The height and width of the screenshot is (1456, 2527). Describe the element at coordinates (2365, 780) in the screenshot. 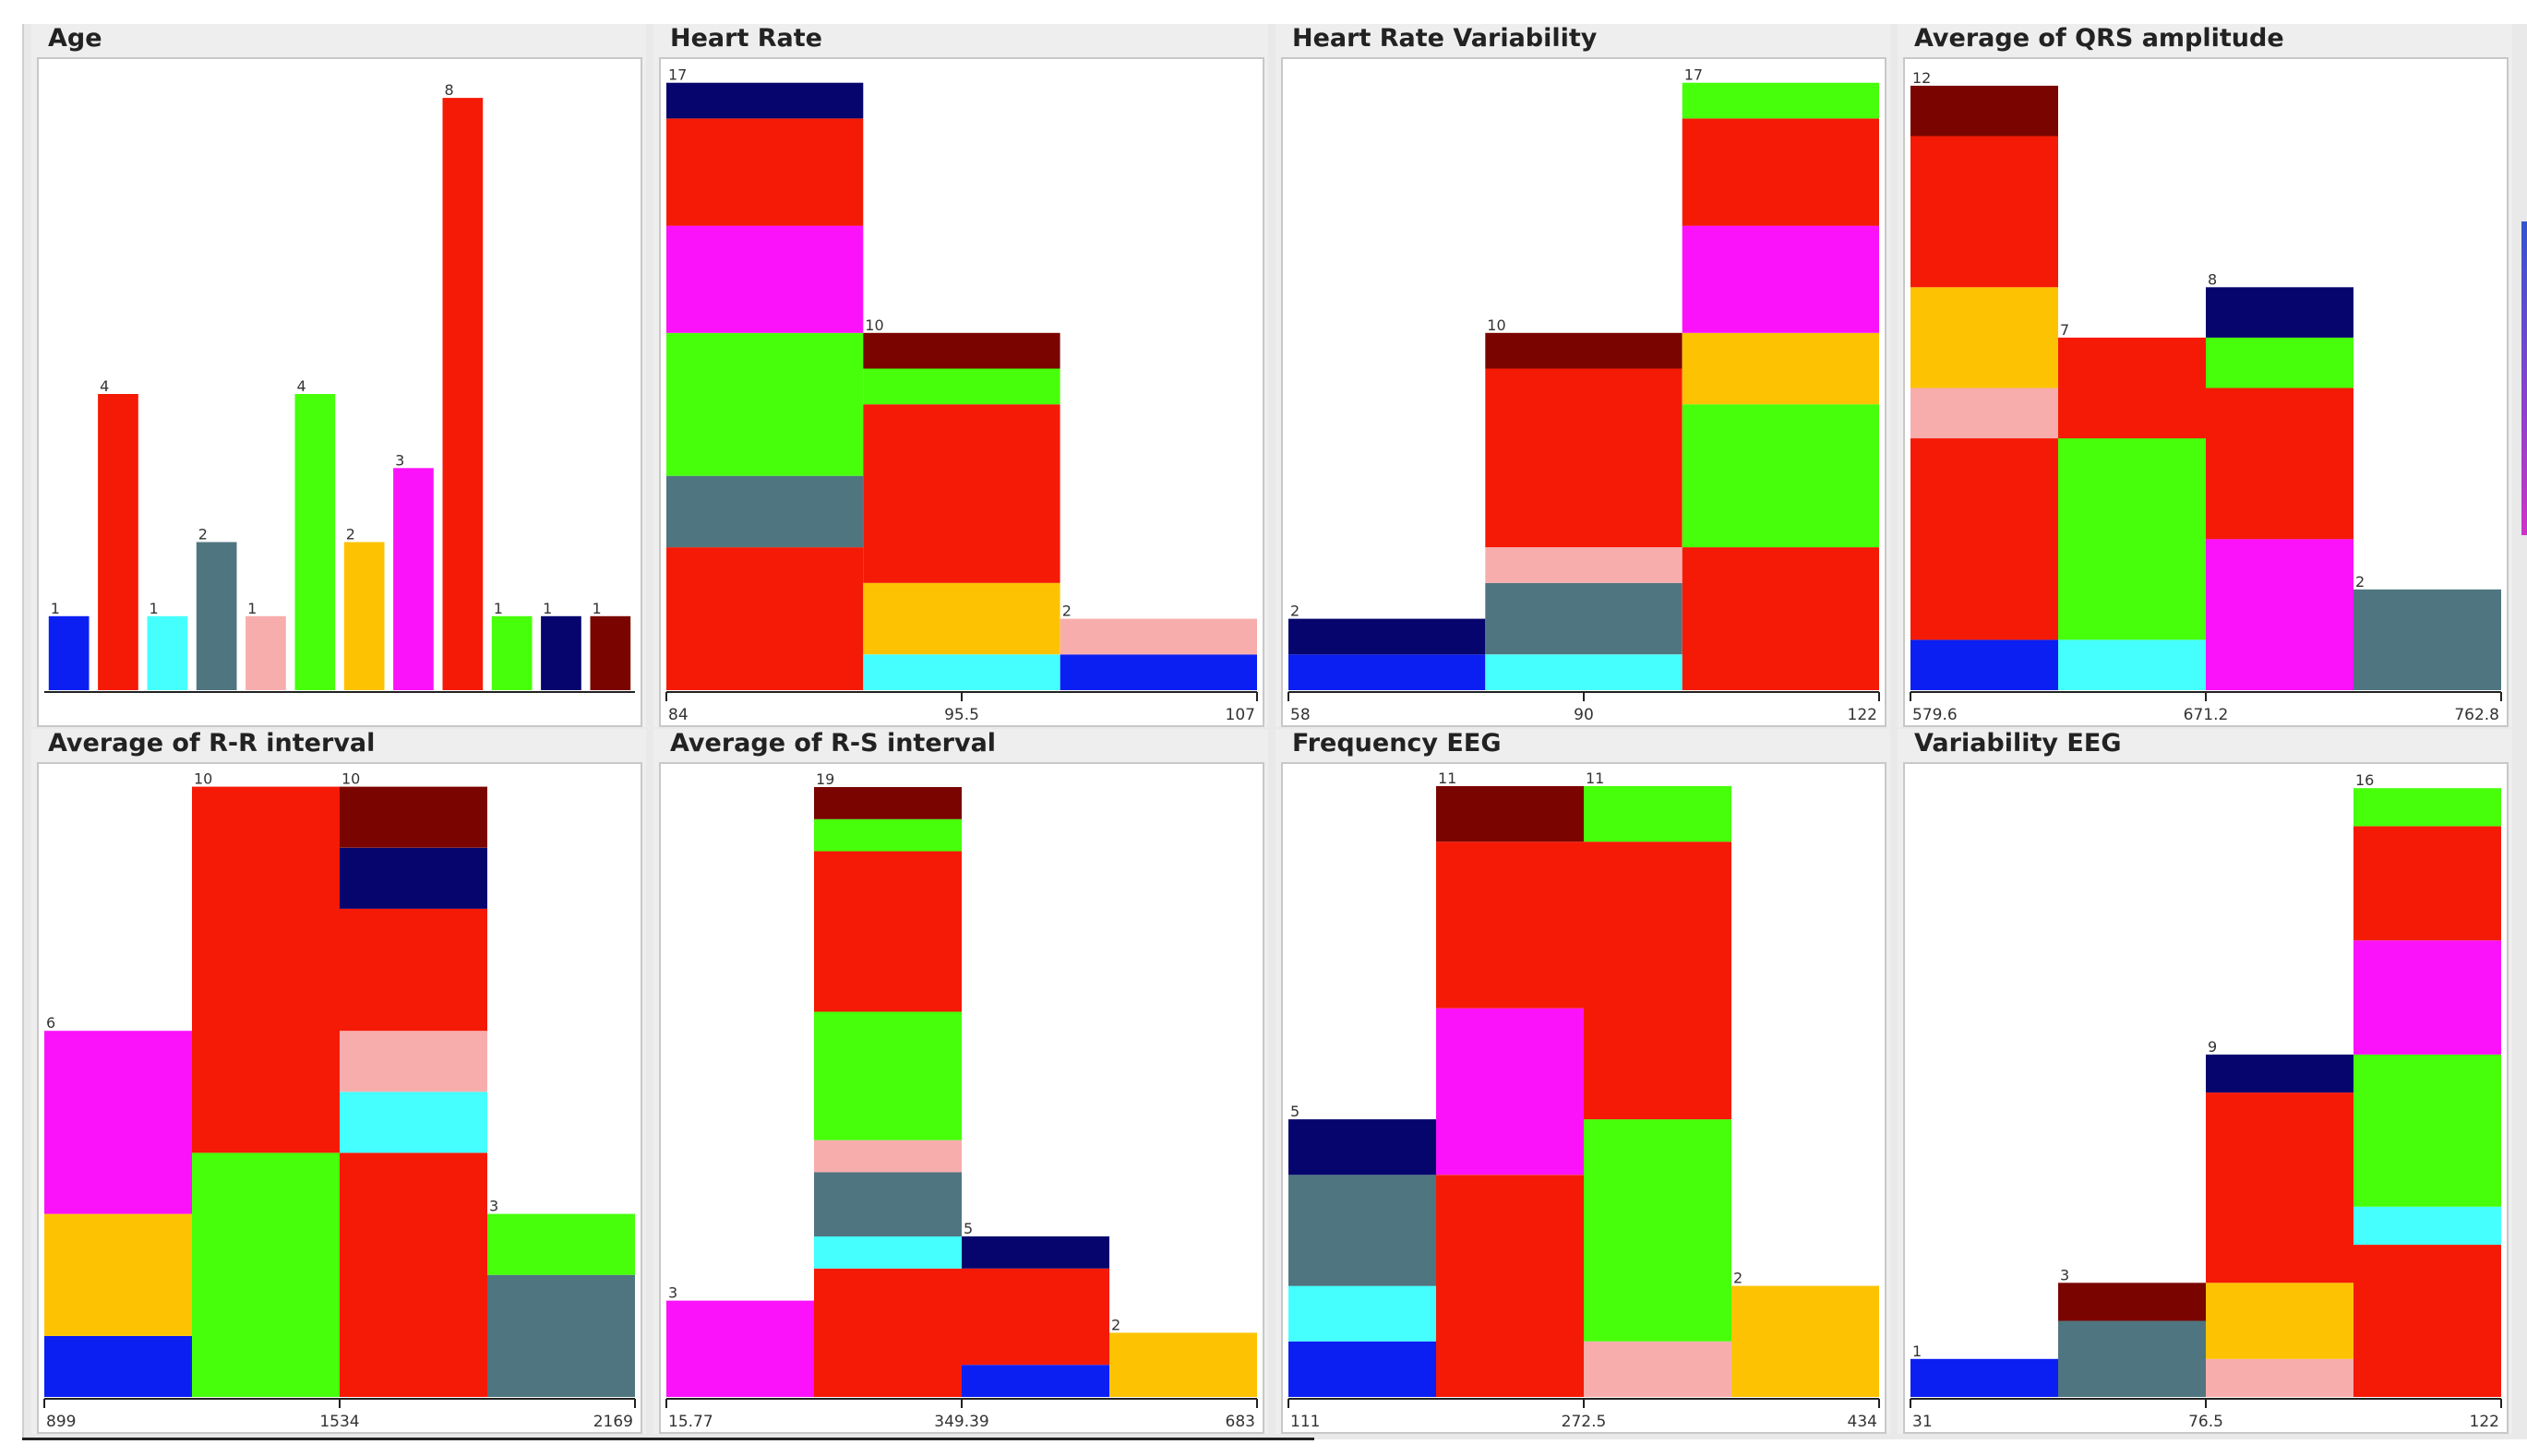

I see `bar-count-label: 16` at that location.